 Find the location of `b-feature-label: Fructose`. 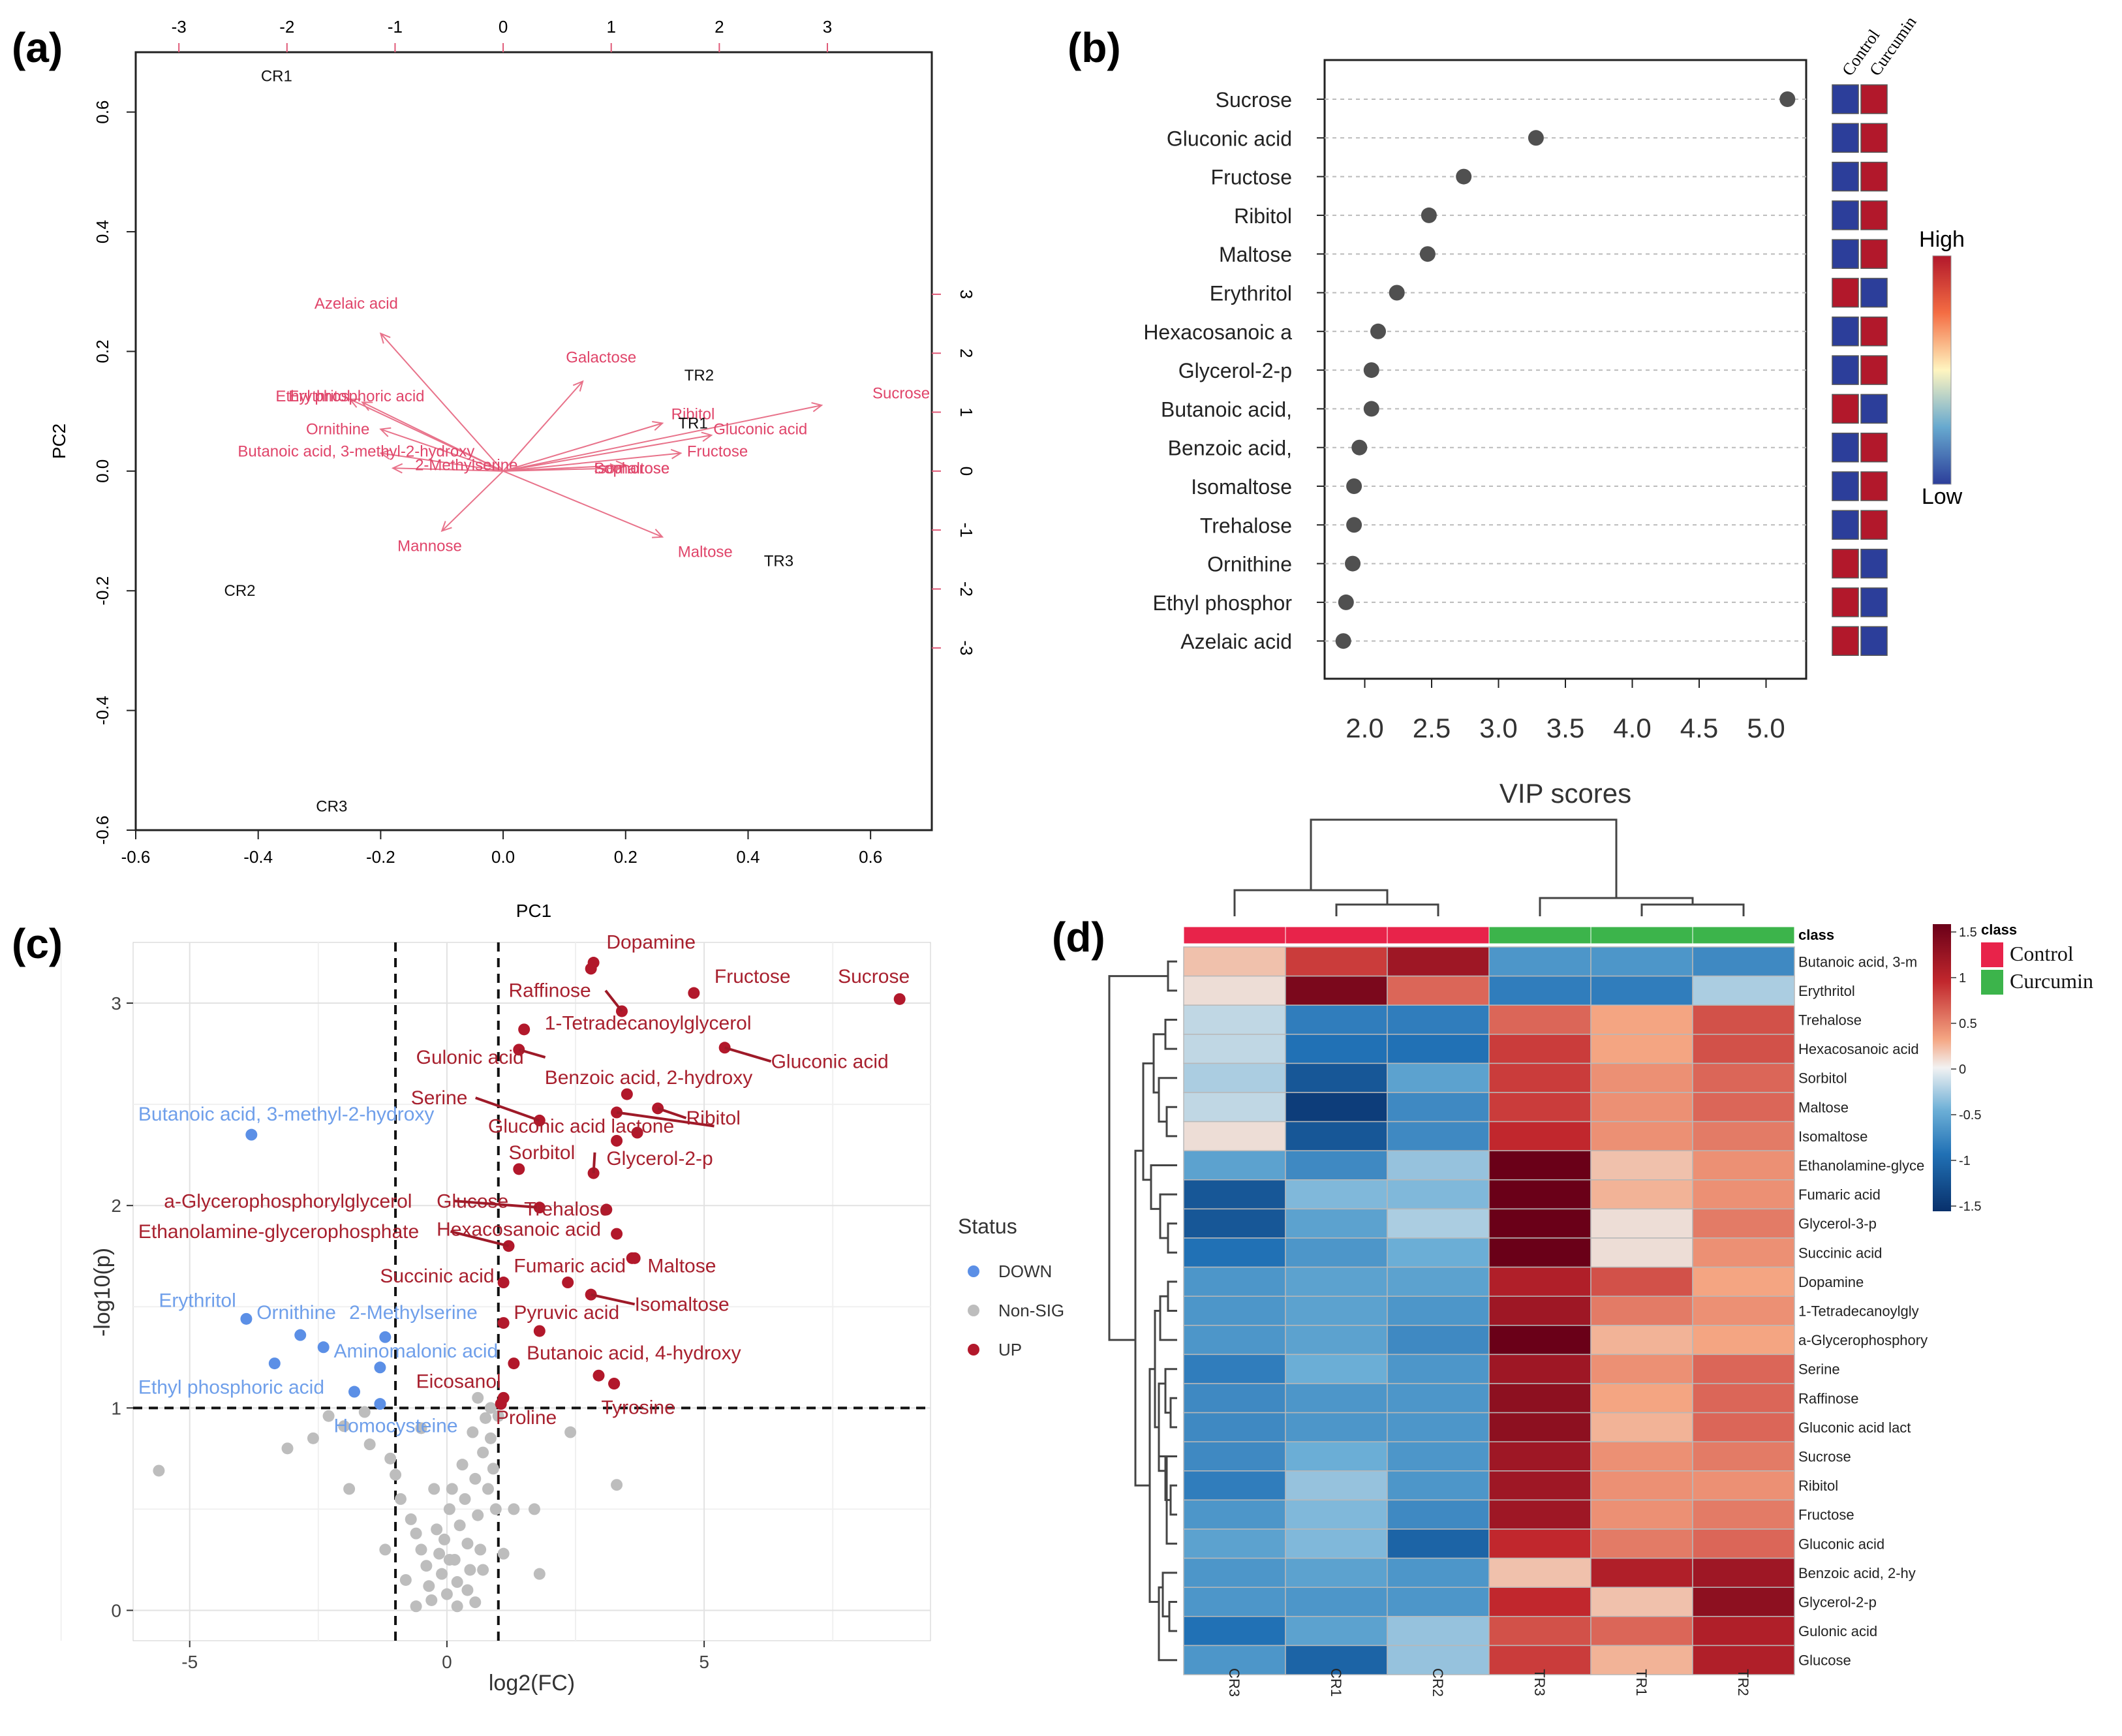

b-feature-label: Fructose is located at coordinates (1252, 178).